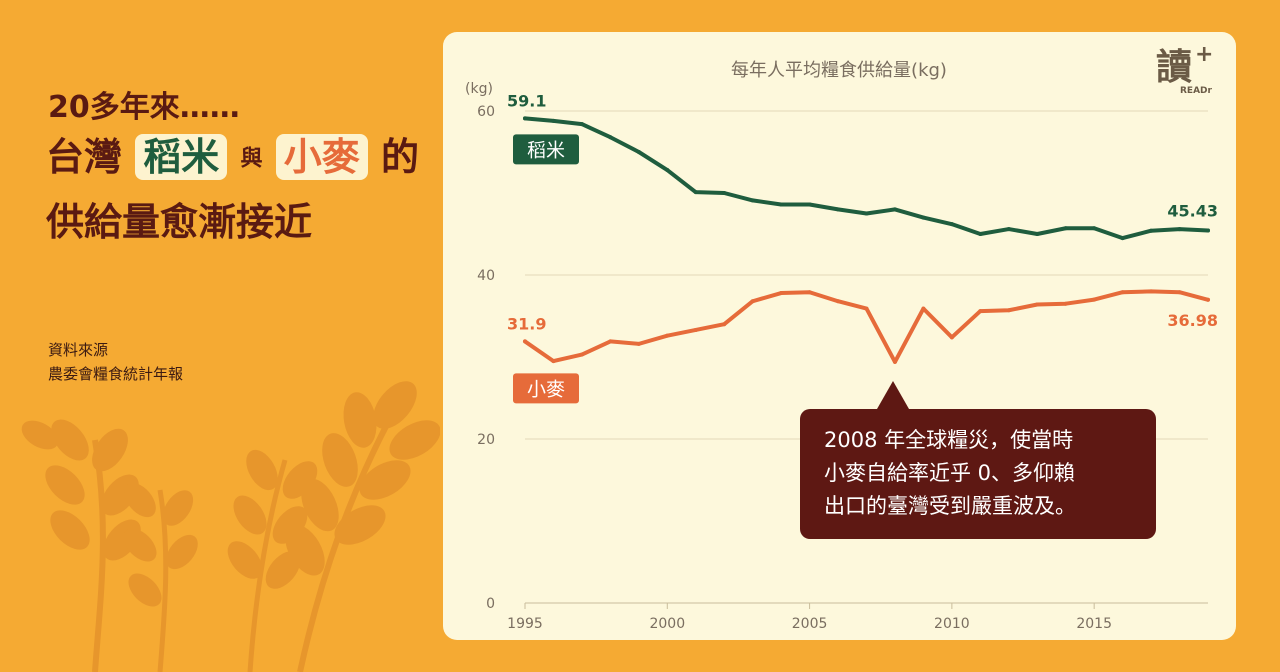 Image resolution: width=1280 pixels, height=672 pixels. What do you see at coordinates (490, 604) in the screenshot?
I see `y-tick-label: 0` at bounding box center [490, 604].